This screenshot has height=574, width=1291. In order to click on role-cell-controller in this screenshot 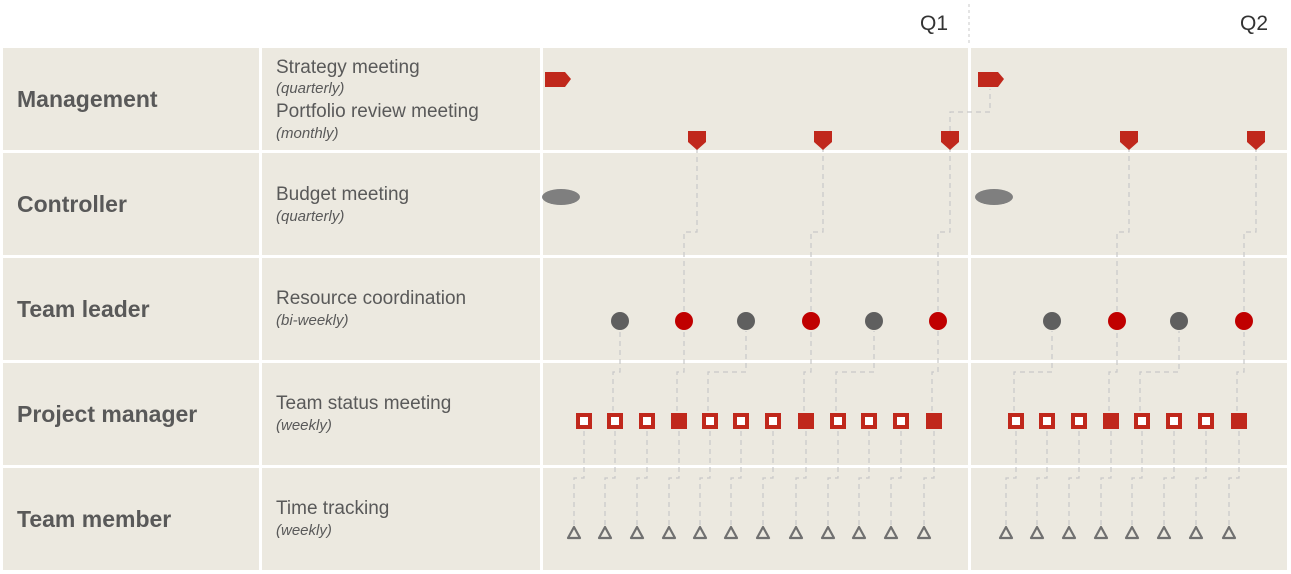, I will do `click(131, 204)`.